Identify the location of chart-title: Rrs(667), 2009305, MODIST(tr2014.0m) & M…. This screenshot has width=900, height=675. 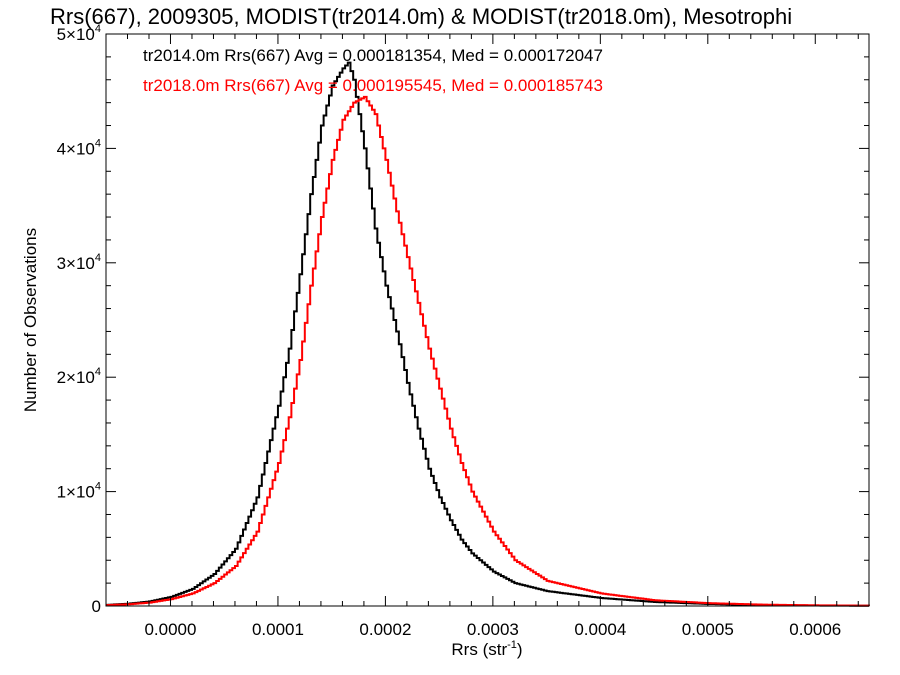
(421, 16).